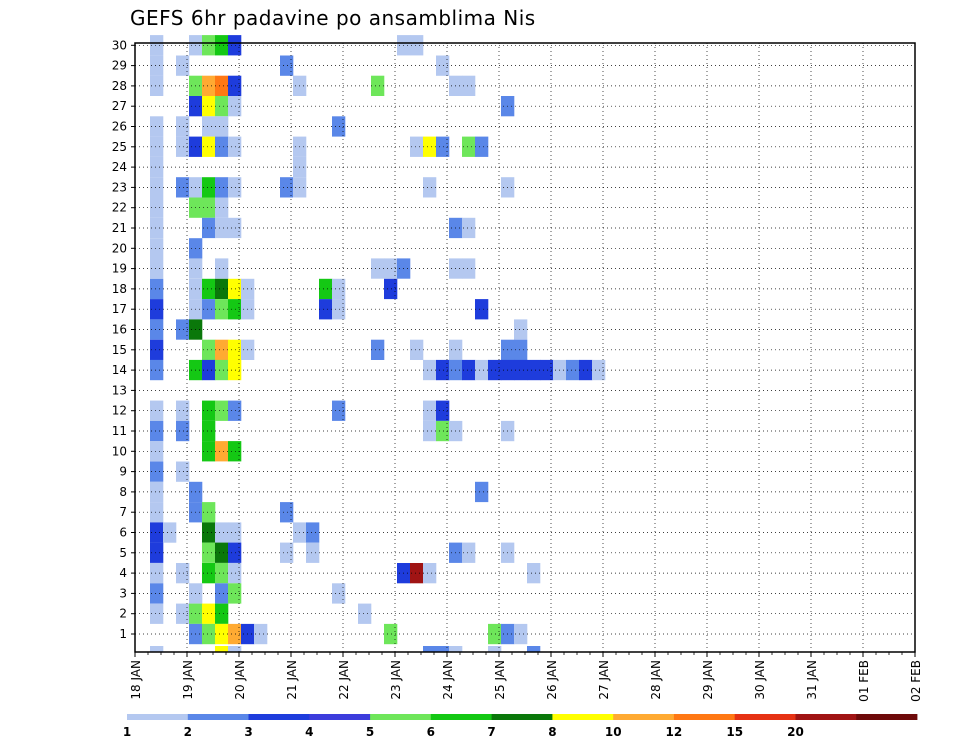 This screenshot has height=742, width=960. I want to click on x-tick-label: 18 JAN, so click(136, 680).